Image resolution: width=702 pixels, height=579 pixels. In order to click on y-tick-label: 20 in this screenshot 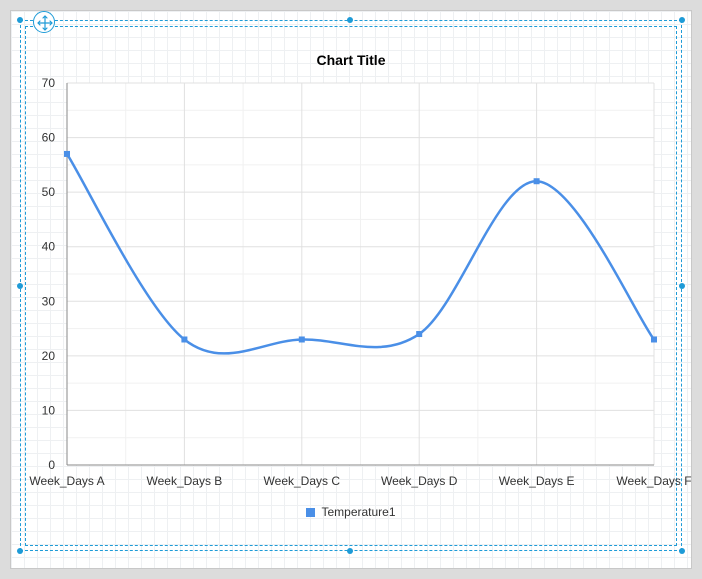, I will do `click(49, 356)`.